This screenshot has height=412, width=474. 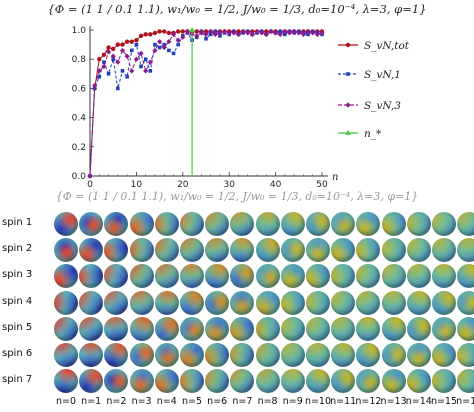 I want to click on y-tick-label: 0.6, so click(x=79, y=89).